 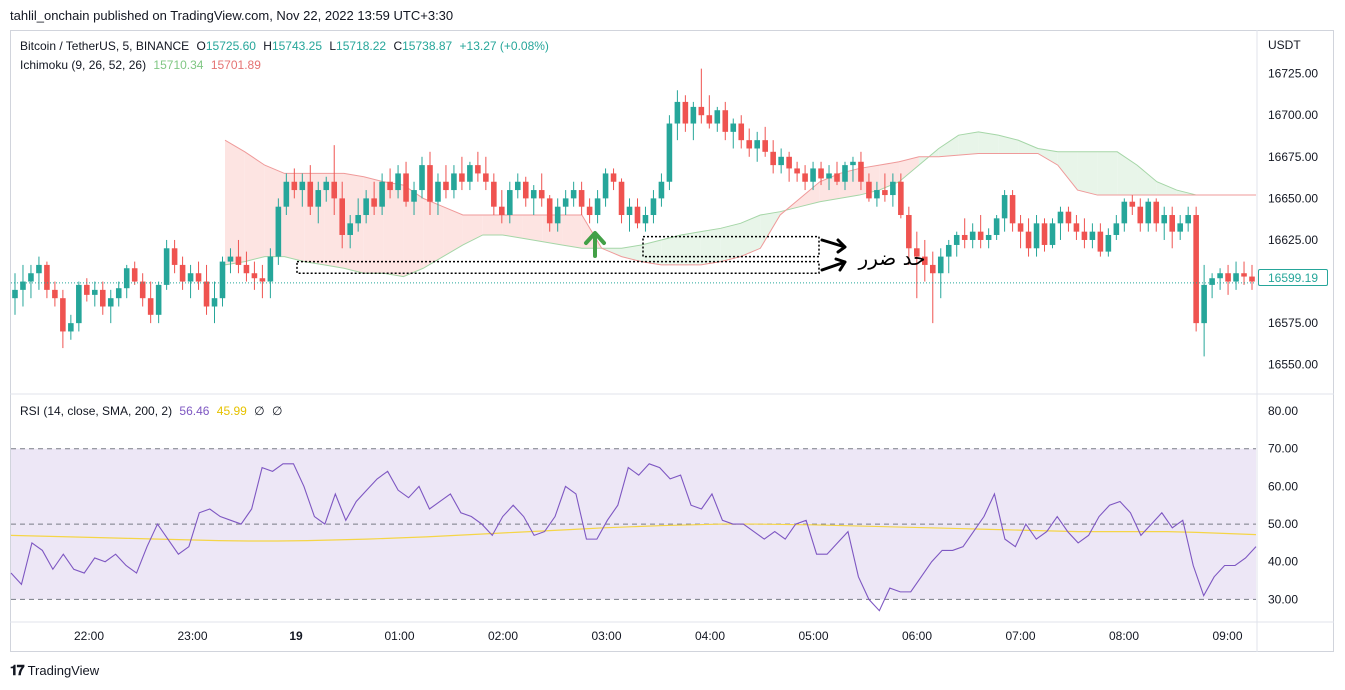 I want to click on change-value: +13.27 (+0.08%), so click(x=504, y=46).